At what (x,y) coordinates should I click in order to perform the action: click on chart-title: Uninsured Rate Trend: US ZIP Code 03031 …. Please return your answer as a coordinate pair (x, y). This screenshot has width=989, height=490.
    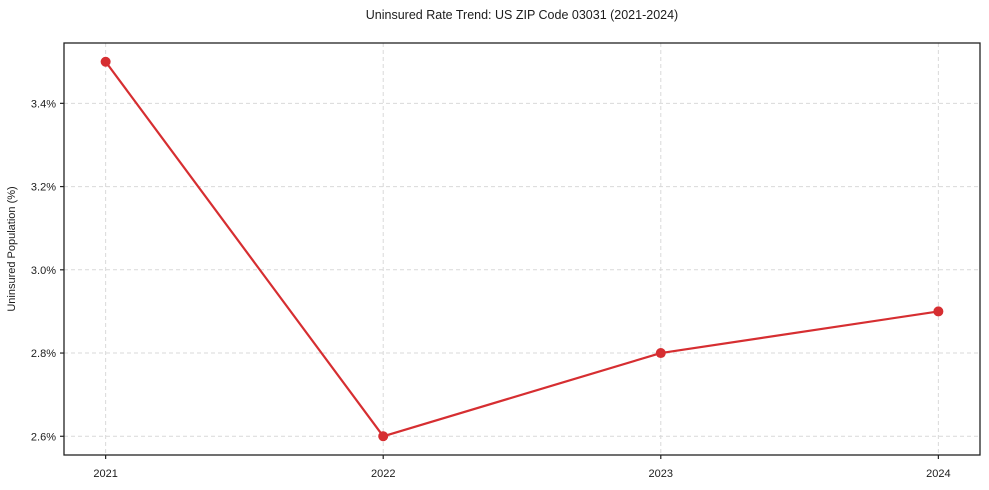
    Looking at the image, I should click on (522, 15).